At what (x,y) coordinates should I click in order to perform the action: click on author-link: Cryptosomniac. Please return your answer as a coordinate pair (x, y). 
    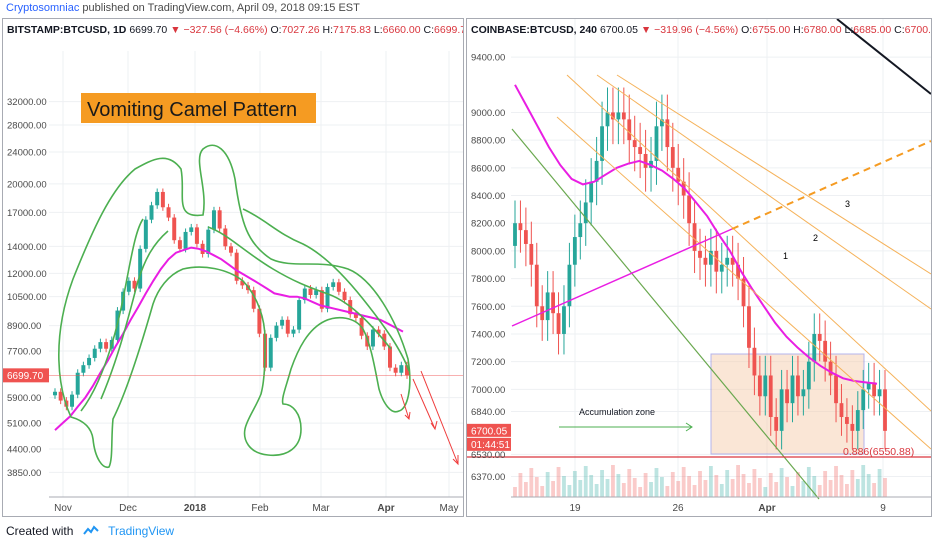
    Looking at the image, I should click on (43, 8).